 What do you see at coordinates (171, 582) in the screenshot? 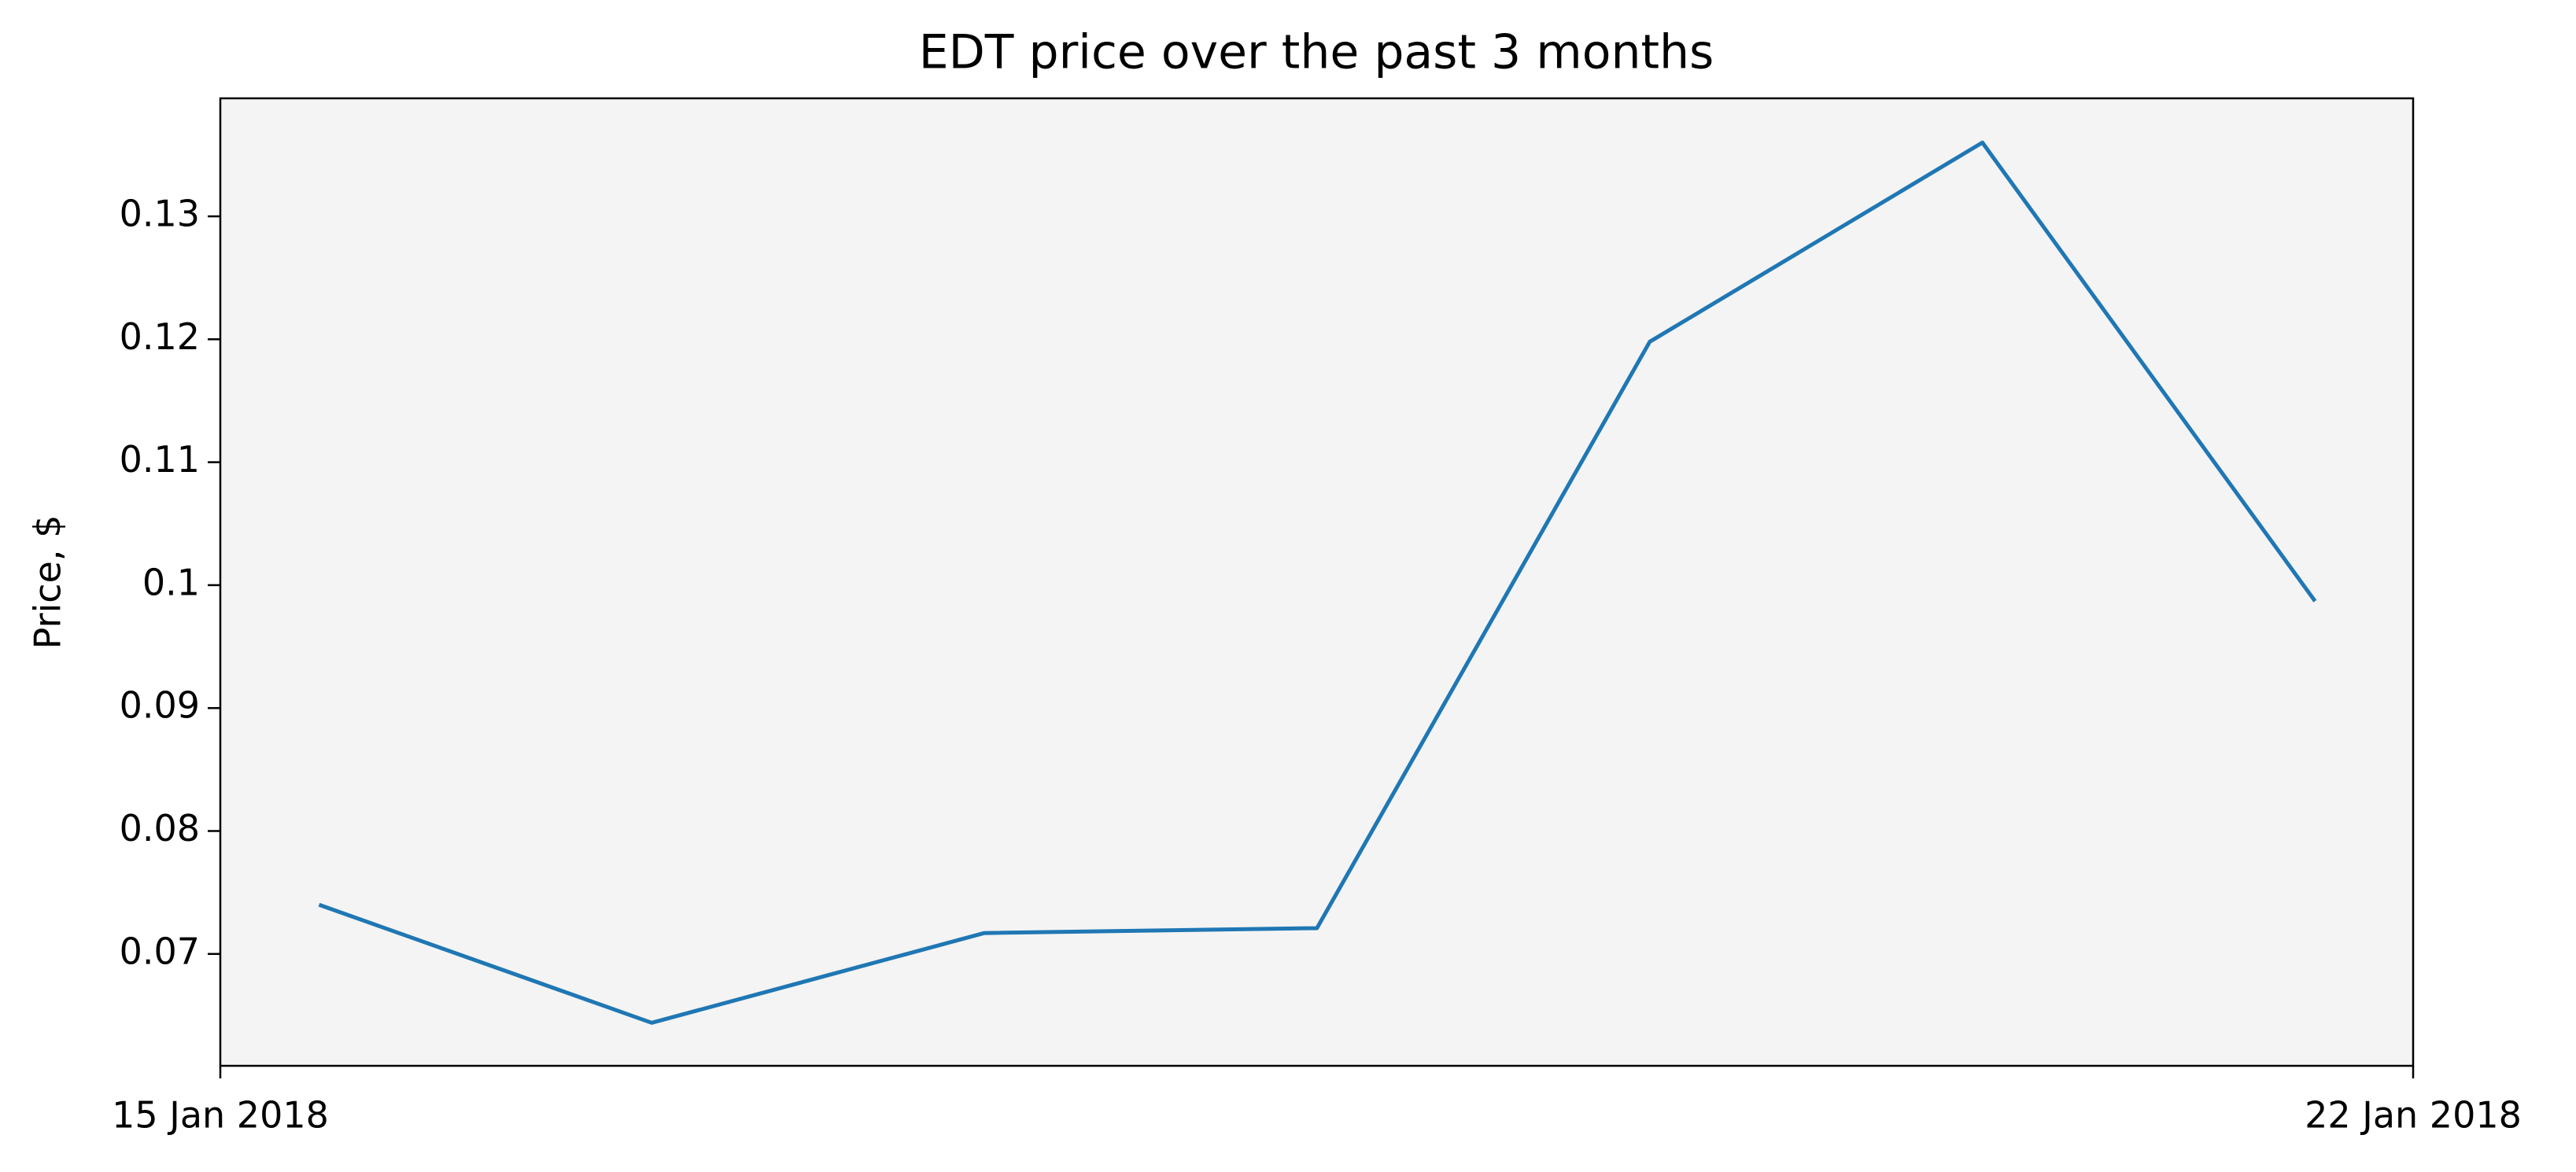
I see `y-tick-label: 0.1` at bounding box center [171, 582].